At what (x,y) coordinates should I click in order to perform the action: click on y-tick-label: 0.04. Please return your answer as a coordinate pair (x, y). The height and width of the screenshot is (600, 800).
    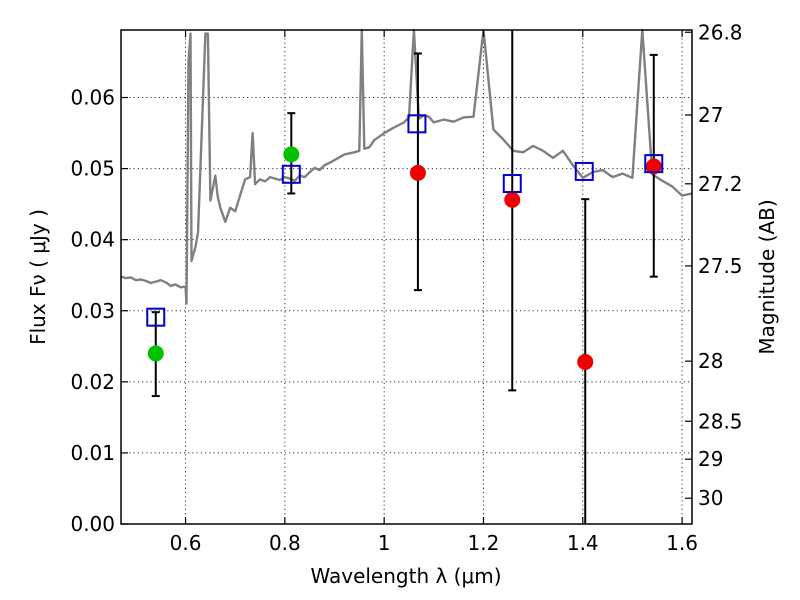
    Looking at the image, I should click on (92, 240).